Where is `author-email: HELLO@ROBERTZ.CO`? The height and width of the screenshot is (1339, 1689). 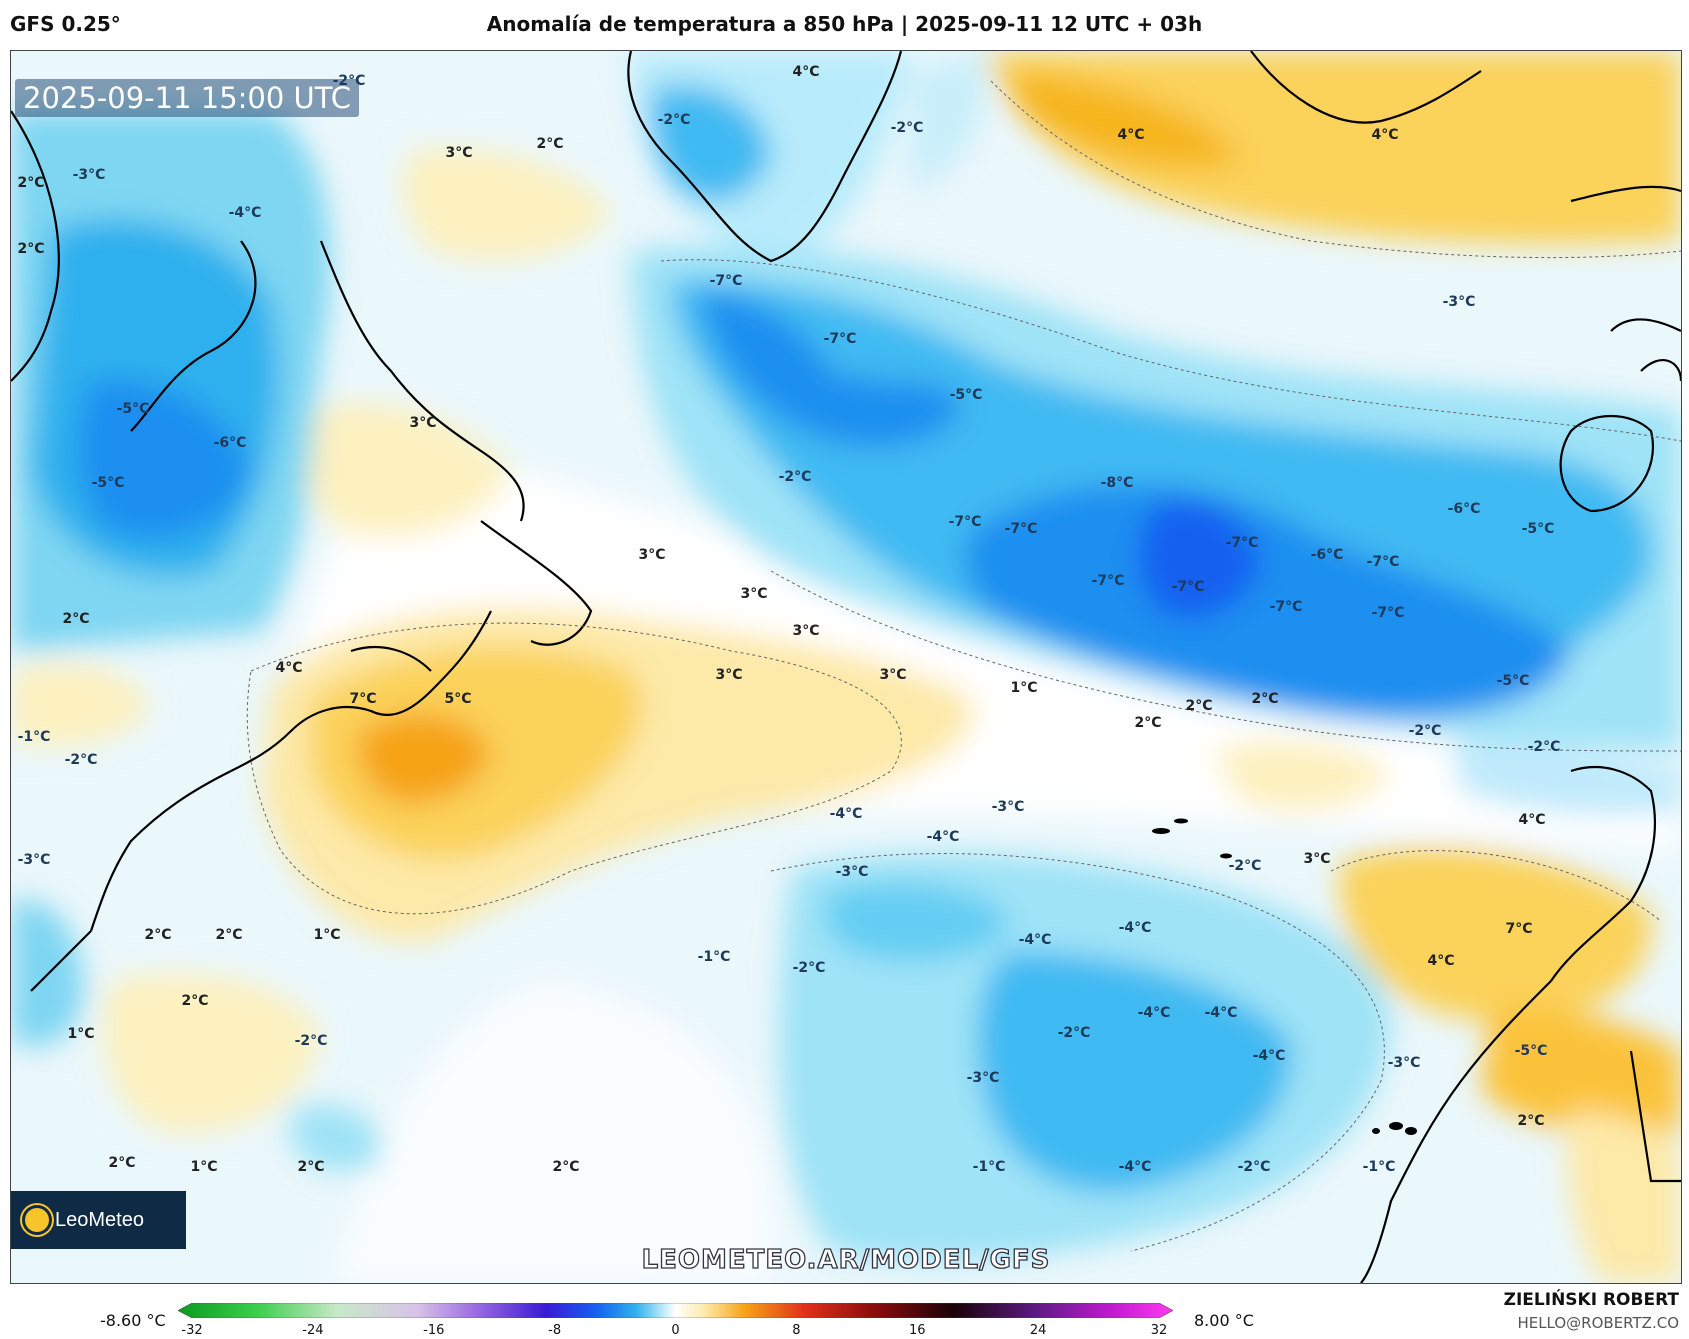
author-email: HELLO@ROBERTZ.CO is located at coordinates (1598, 1323).